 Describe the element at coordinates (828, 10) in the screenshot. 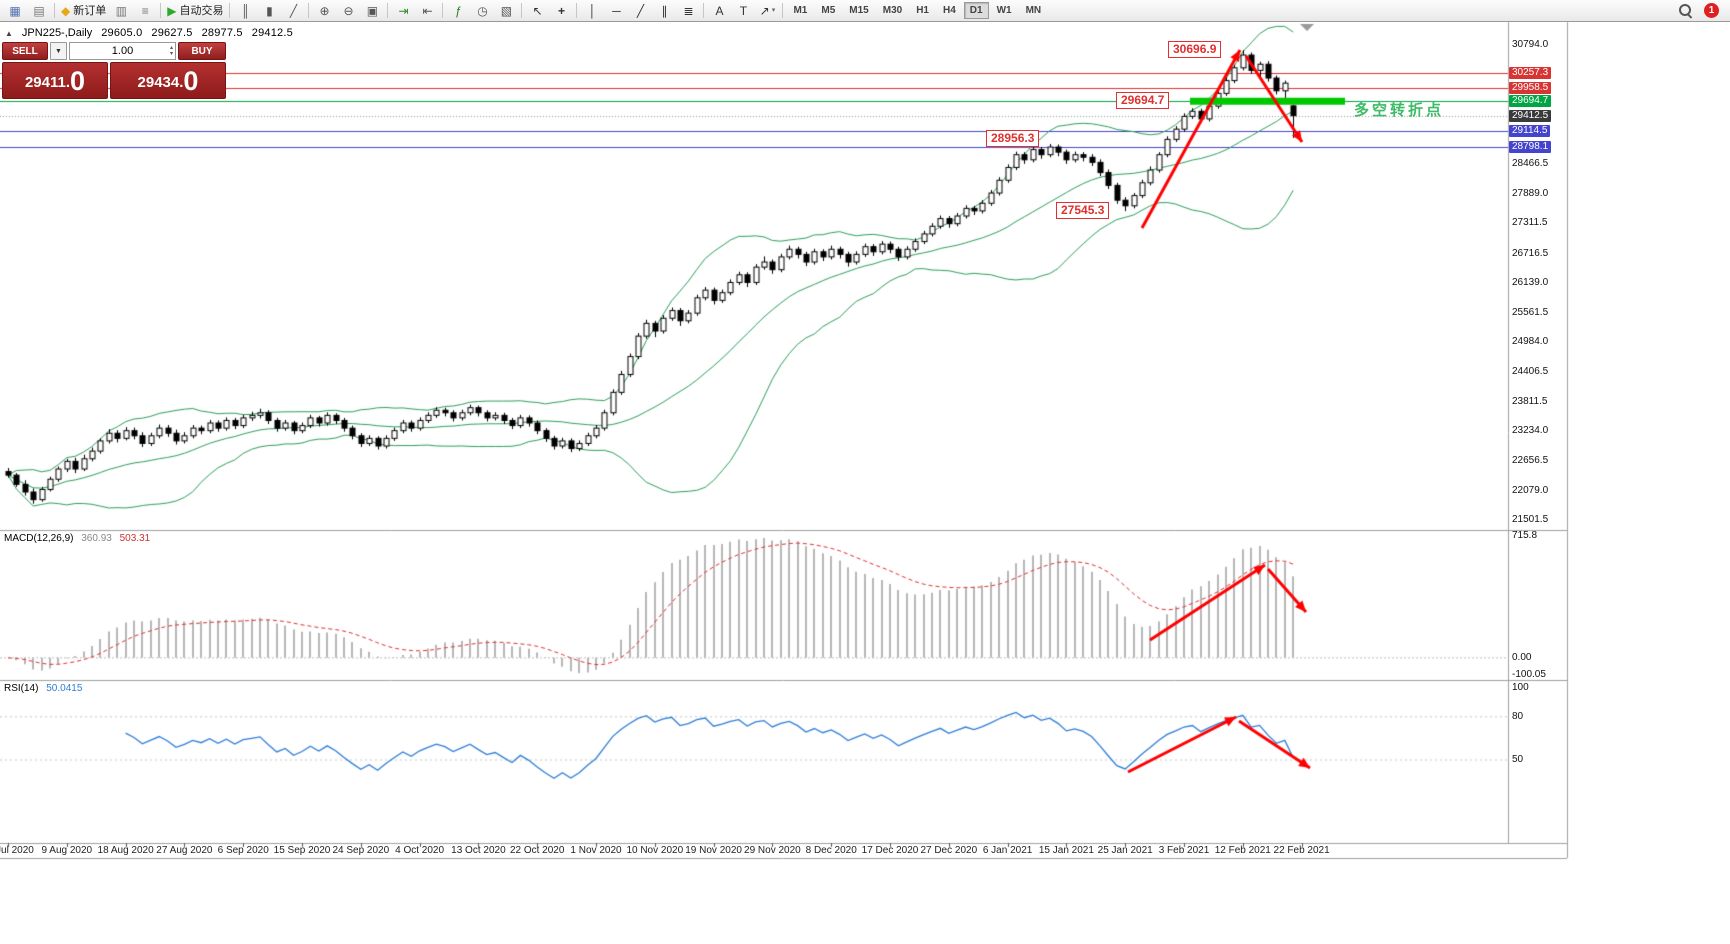

I see `timeframe-m5: M5` at that location.